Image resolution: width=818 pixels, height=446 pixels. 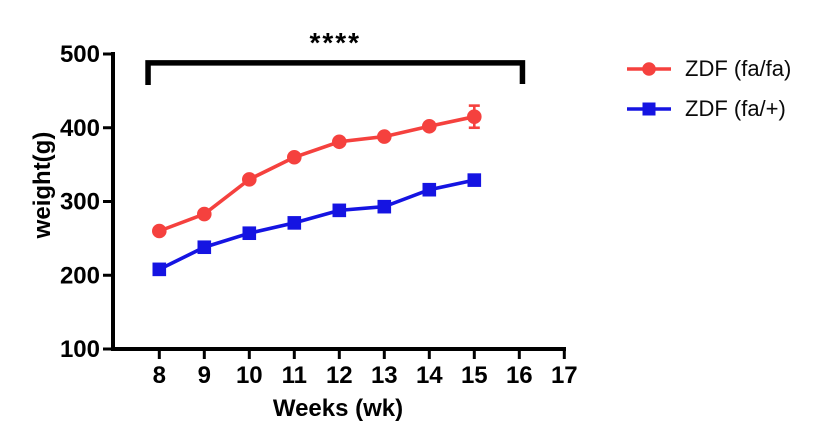 I want to click on legend-marker-circle-icon, so click(x=649, y=69).